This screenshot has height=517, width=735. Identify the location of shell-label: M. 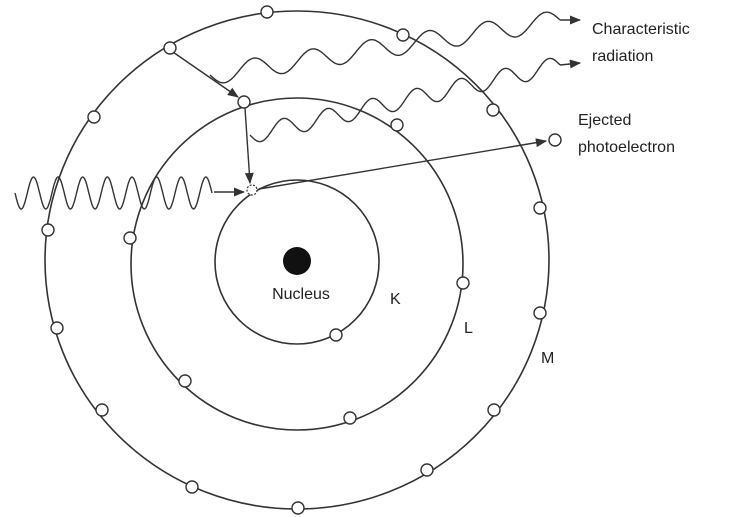
(547, 358).